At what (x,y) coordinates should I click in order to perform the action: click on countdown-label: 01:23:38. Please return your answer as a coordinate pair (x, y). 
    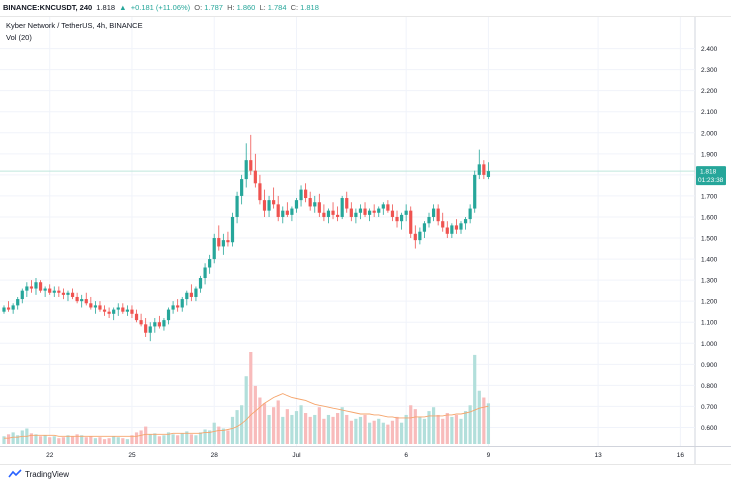
    Looking at the image, I should click on (711, 180).